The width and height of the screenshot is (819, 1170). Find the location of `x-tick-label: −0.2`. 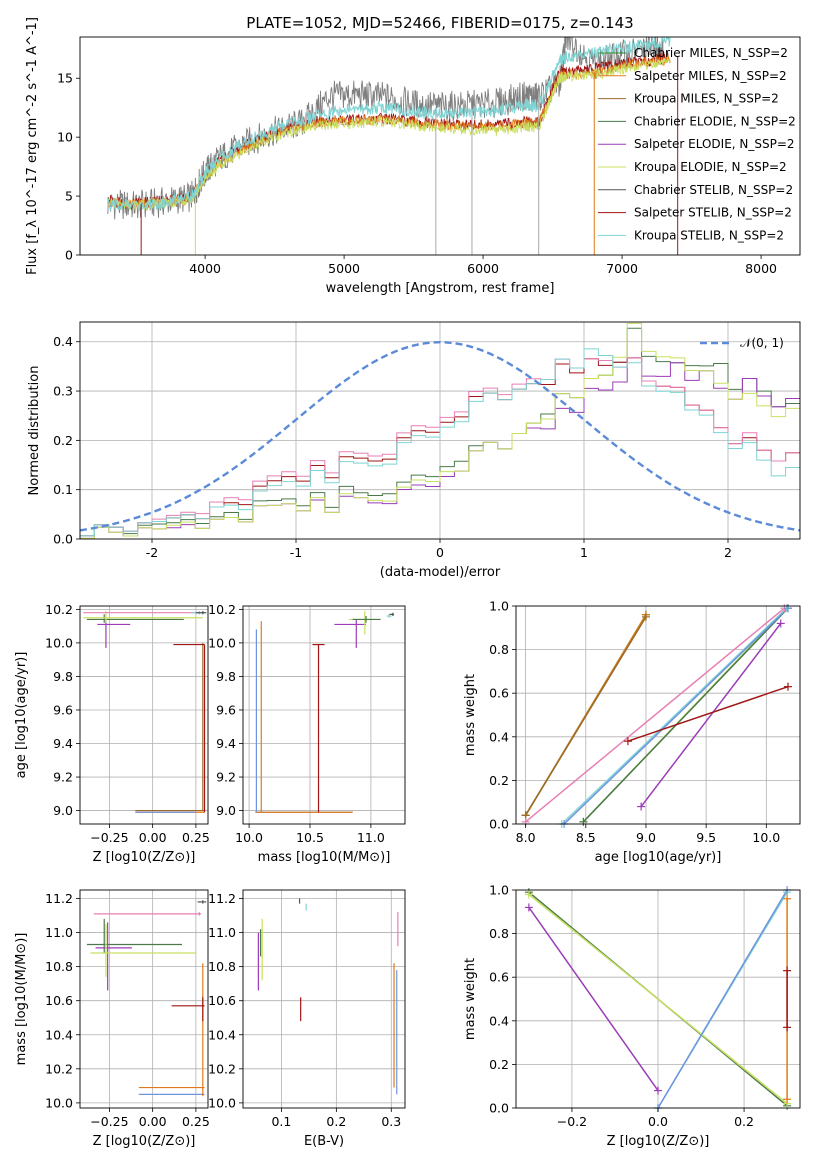

x-tick-label: −0.2 is located at coordinates (572, 1121).